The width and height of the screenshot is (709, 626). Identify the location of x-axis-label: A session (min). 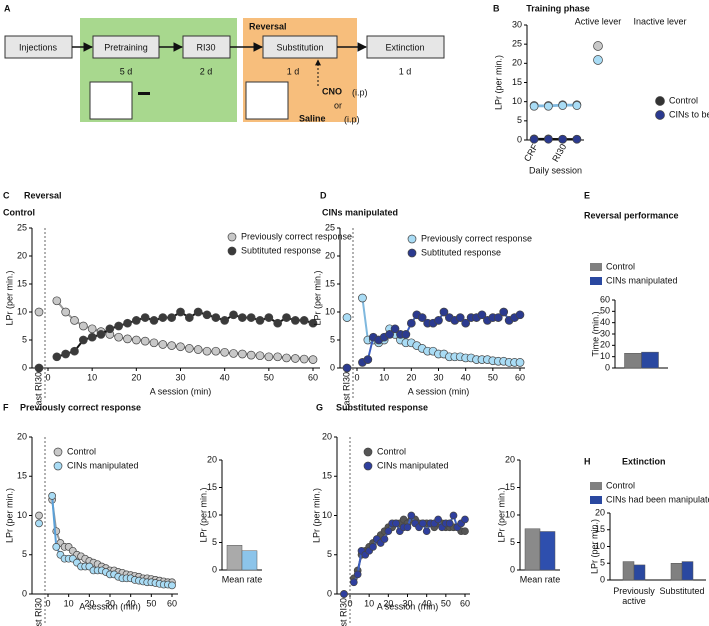
(110, 606).